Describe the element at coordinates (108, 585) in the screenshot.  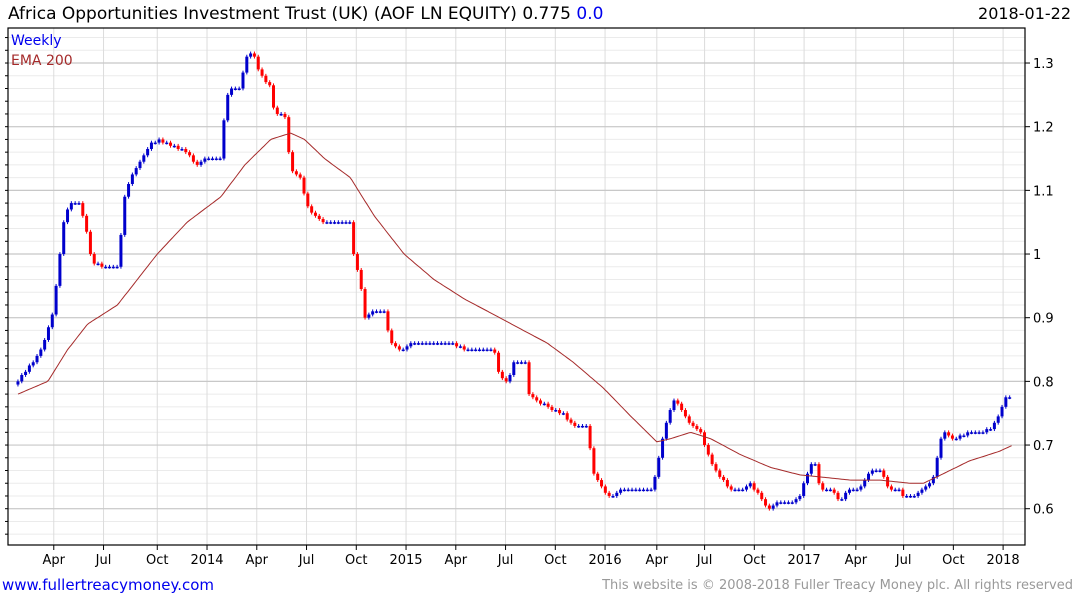
I see `website-link: www.fullertreacymoney.com` at that location.